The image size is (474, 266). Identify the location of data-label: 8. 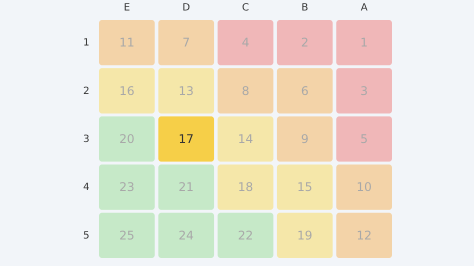
(246, 91).